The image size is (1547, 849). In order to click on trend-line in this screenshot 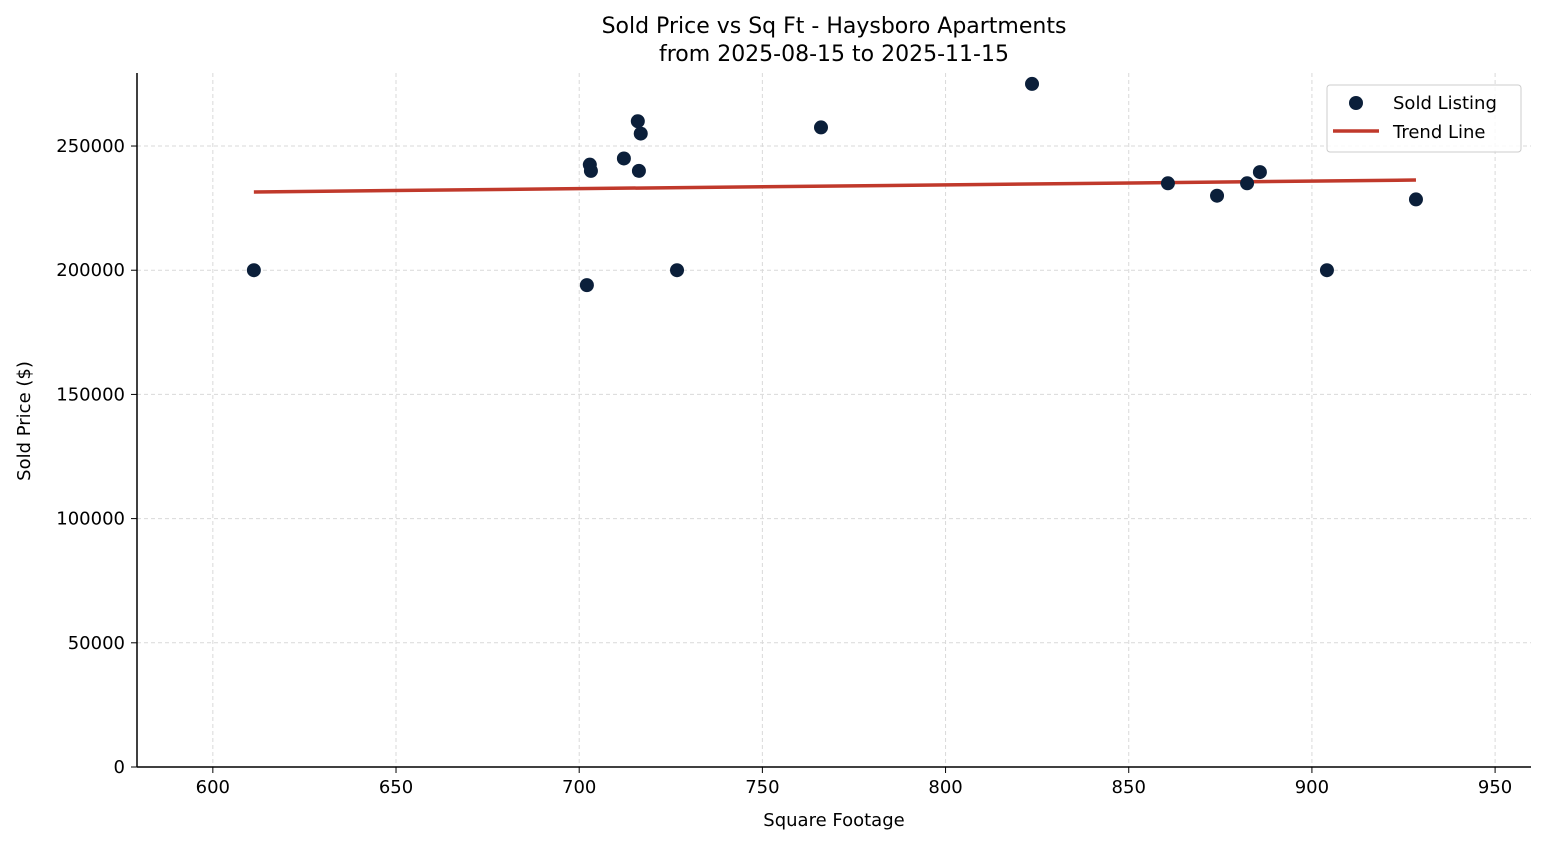, I will do `click(834, 186)`.